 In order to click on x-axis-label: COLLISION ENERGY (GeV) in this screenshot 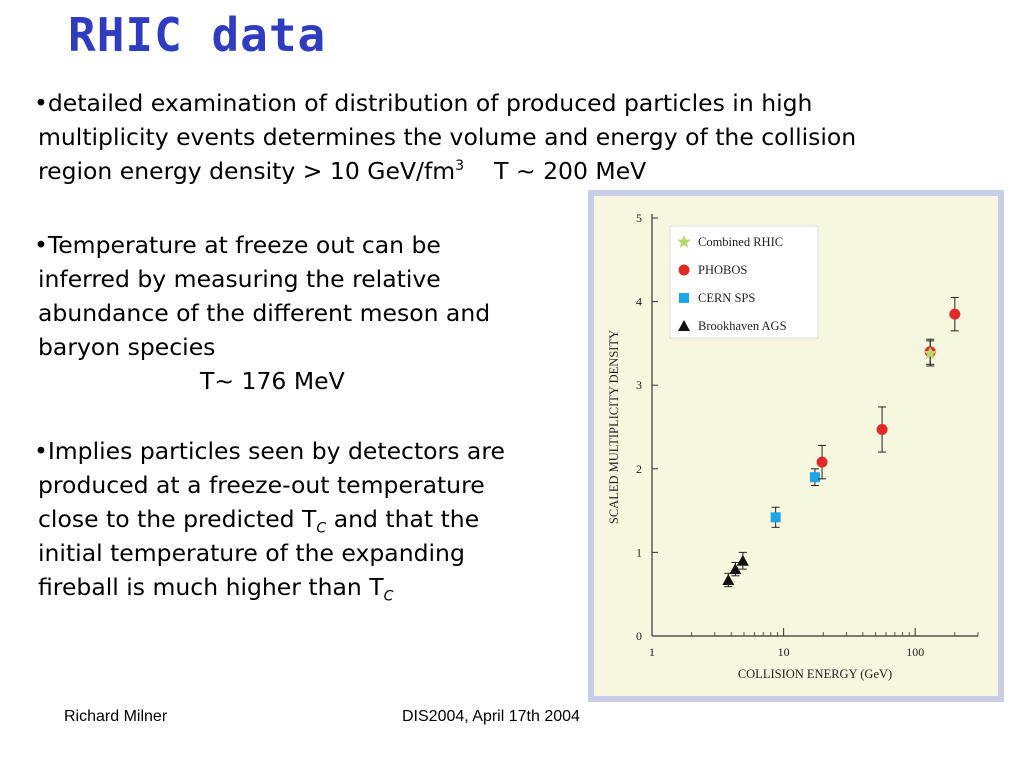, I will do `click(815, 674)`.